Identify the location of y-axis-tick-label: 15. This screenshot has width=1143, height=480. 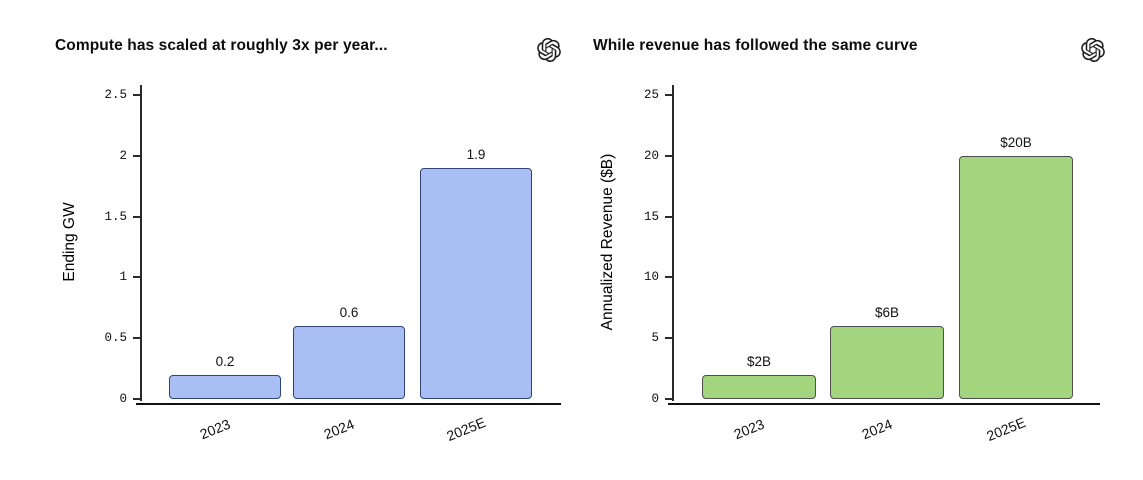
(651, 216).